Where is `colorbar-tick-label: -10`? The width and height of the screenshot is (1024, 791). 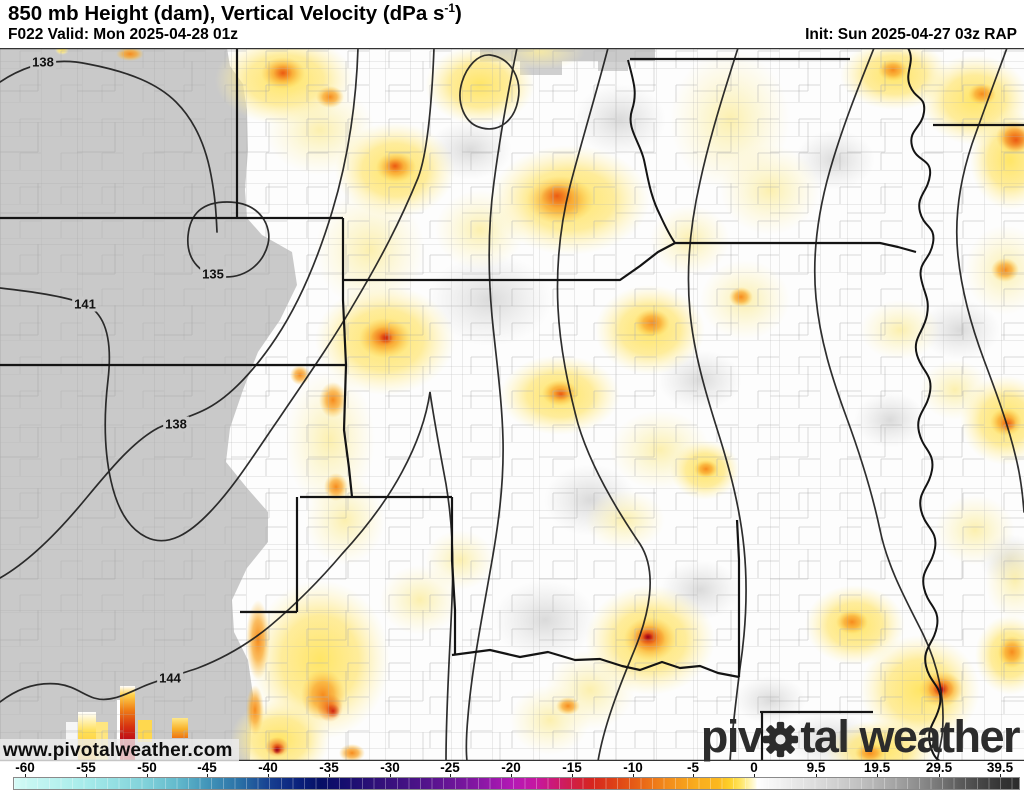 colorbar-tick-label: -10 is located at coordinates (633, 767).